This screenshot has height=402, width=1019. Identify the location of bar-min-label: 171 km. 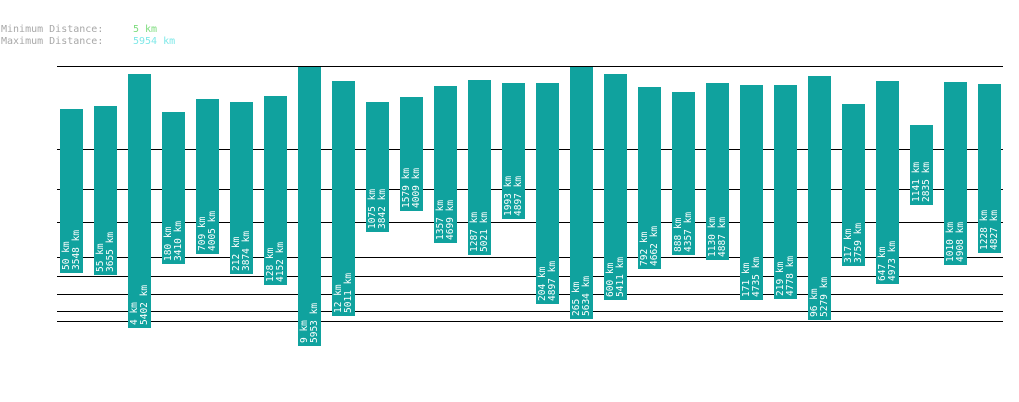
(746, 279).